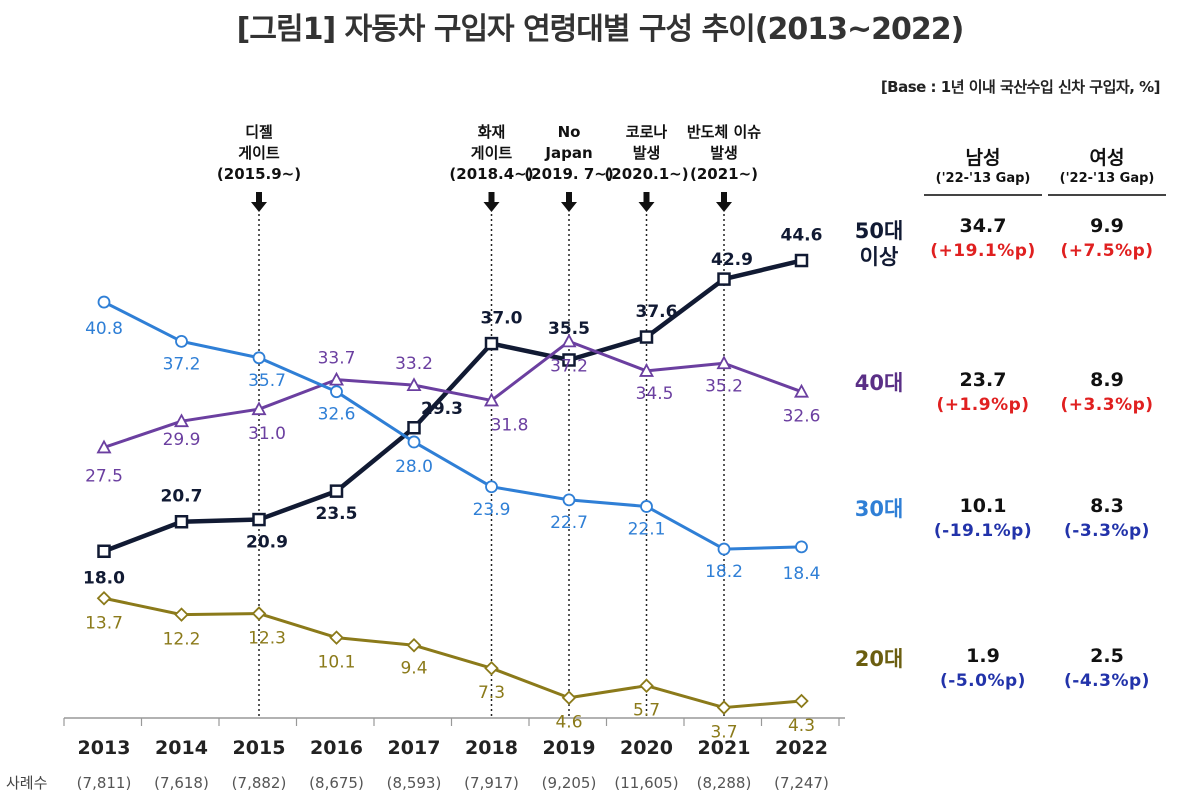  Describe the element at coordinates (267, 381) in the screenshot. I see `data-label-2-2015: 35.7` at that location.